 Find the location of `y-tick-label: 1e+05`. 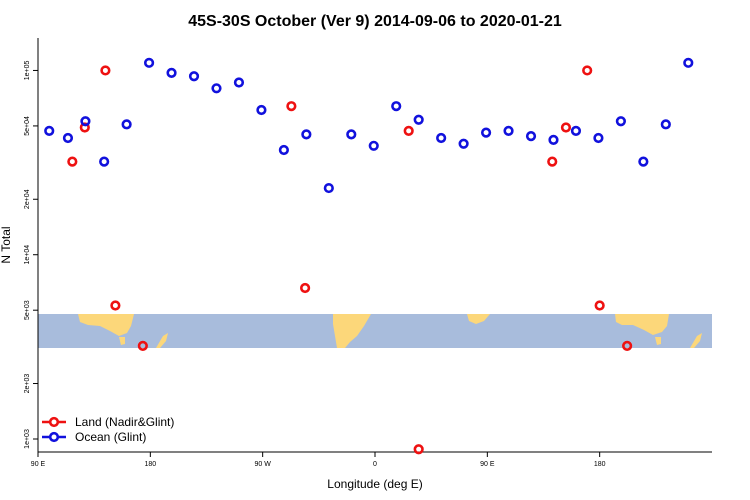

y-tick-label: 1e+05 is located at coordinates (27, 71).